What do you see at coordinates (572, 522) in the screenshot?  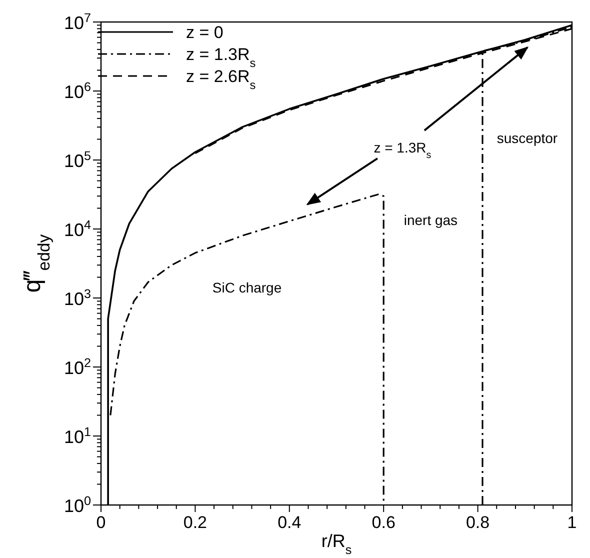 I see `x-tick-label: 1` at bounding box center [572, 522].